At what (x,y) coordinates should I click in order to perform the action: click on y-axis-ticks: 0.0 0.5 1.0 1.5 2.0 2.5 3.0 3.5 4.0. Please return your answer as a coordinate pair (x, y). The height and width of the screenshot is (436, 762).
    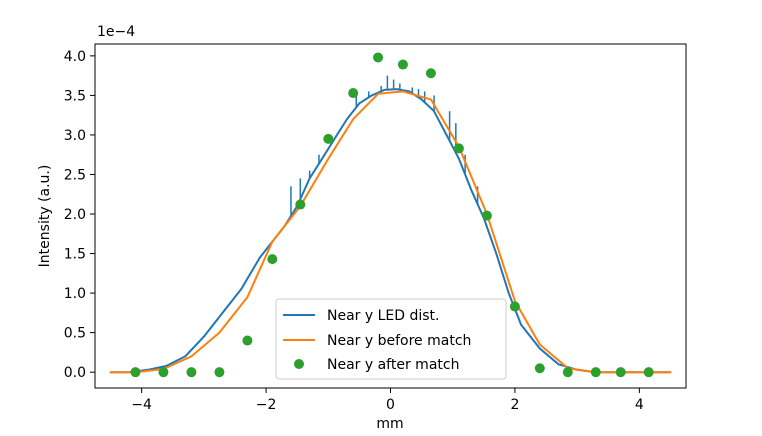
    Looking at the image, I should click on (79, 215).